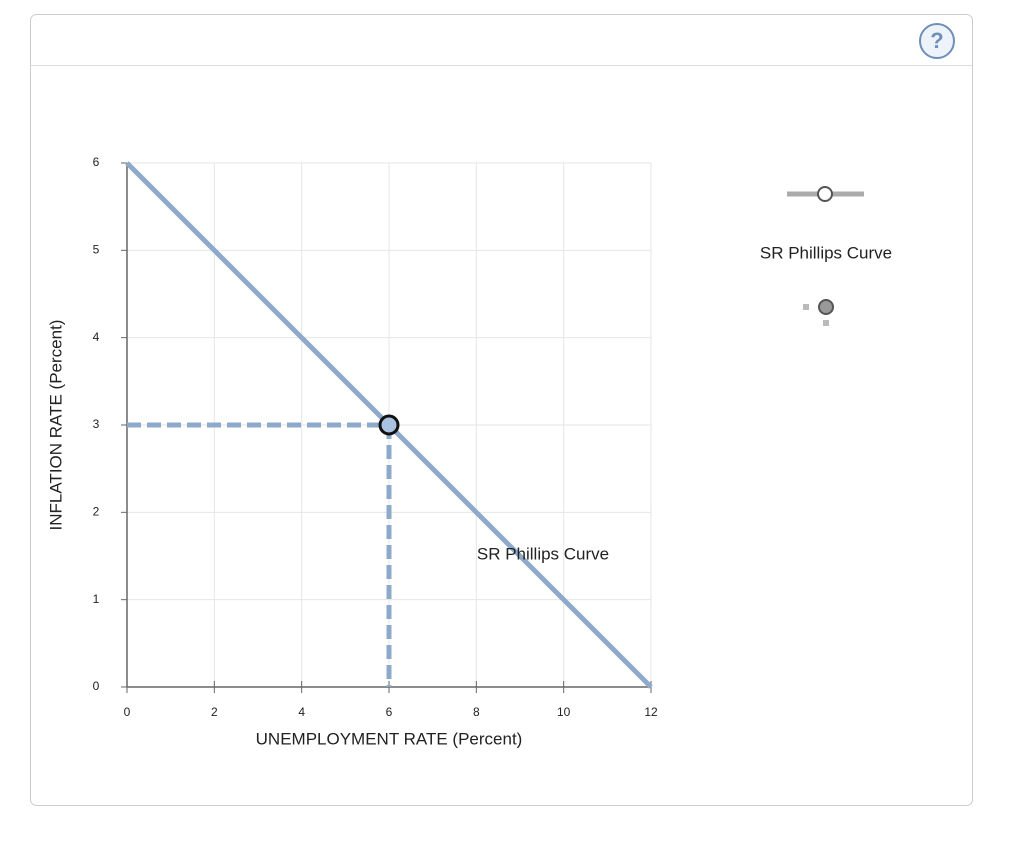  I want to click on help-circle, so click(937, 41).